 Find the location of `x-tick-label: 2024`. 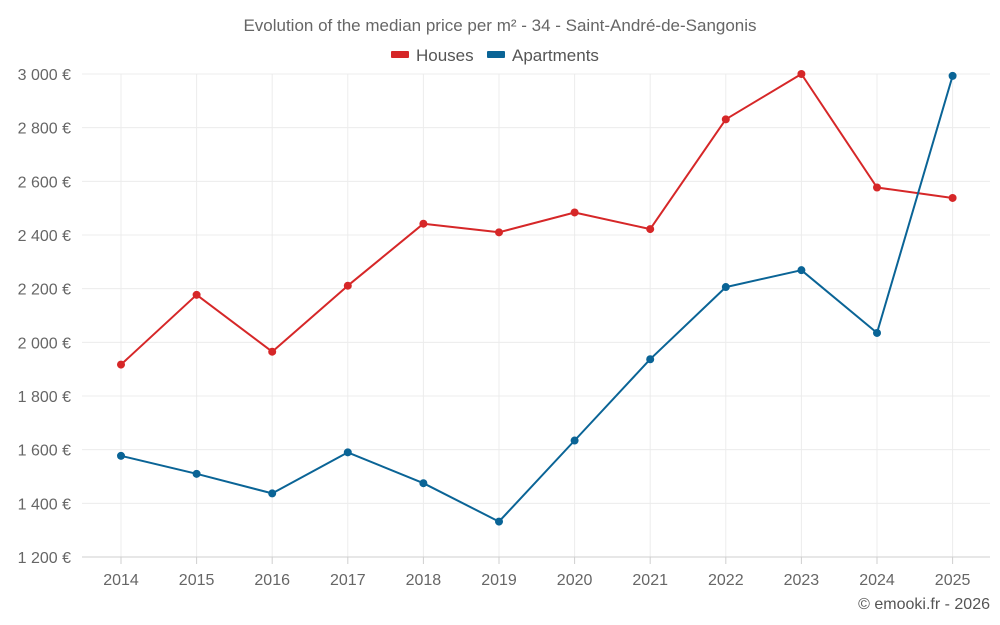

x-tick-label: 2024 is located at coordinates (877, 580).